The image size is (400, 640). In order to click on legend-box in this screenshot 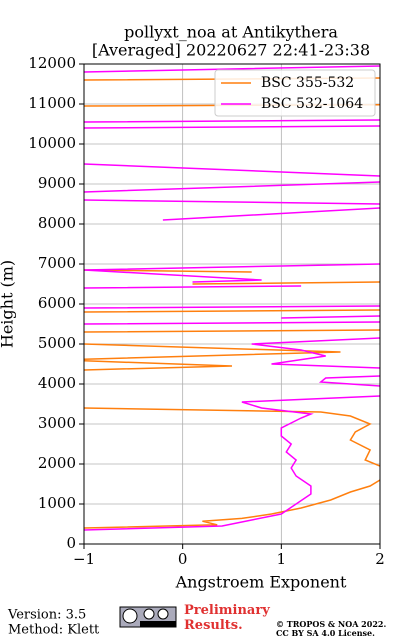, I will do `click(295, 93)`.